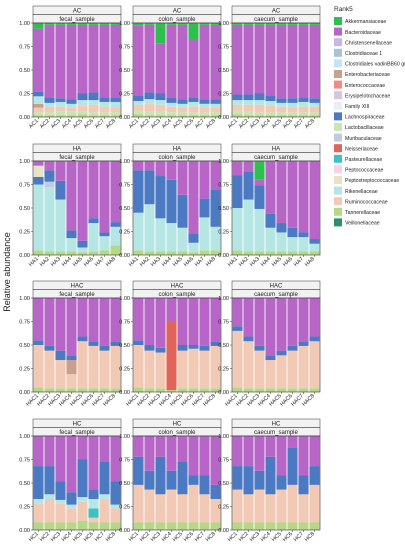 The height and width of the screenshot is (550, 405). I want to click on x-tick-label: AC7, so click(299, 124).